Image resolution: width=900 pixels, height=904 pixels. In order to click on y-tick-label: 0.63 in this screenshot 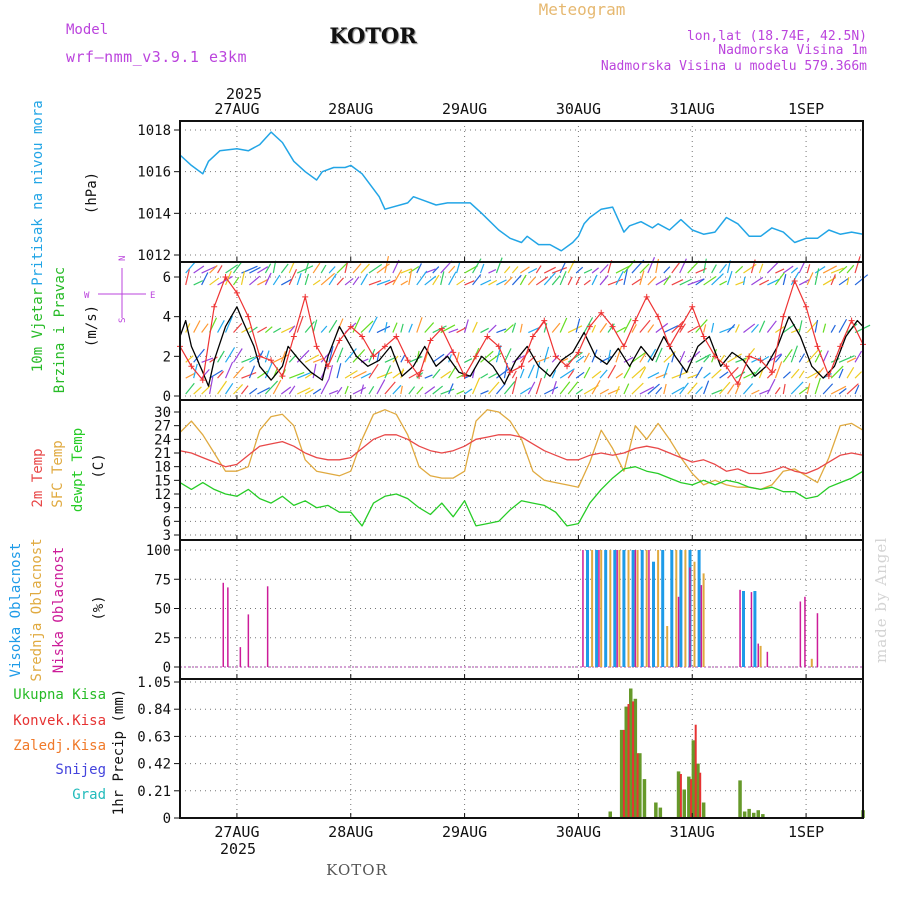, I will do `click(154, 737)`.